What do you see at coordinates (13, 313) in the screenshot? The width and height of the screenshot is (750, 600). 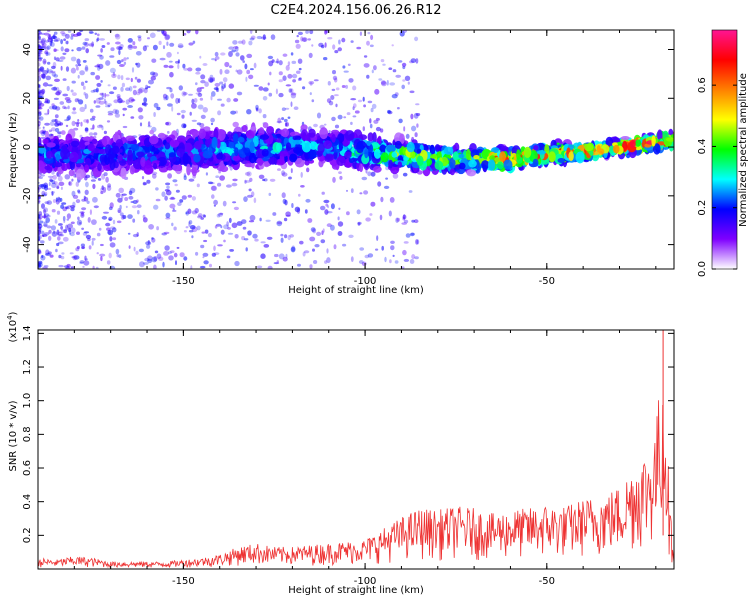 I see `snr-multiplier-close: )` at bounding box center [13, 313].